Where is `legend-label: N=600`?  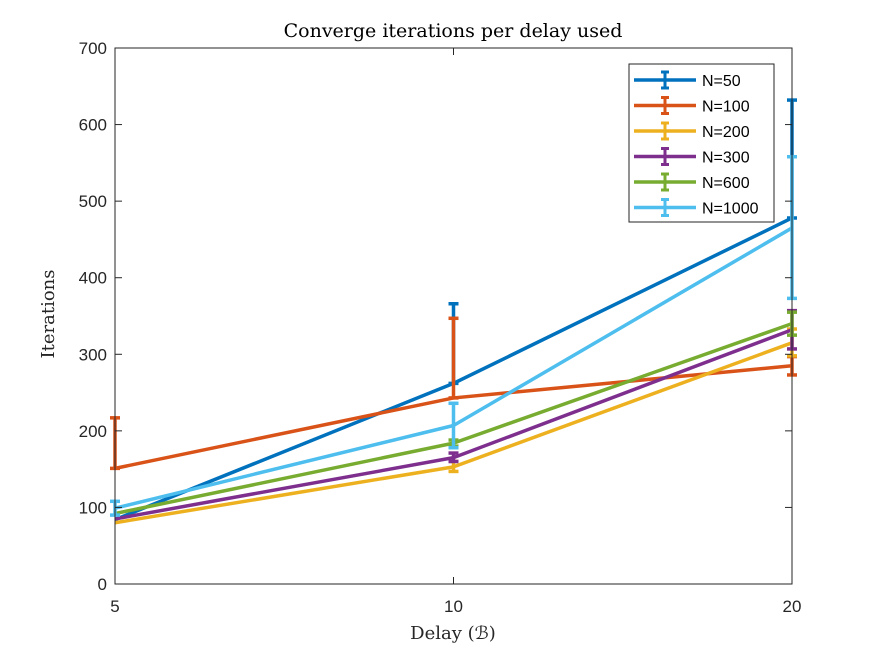 legend-label: N=600 is located at coordinates (726, 183).